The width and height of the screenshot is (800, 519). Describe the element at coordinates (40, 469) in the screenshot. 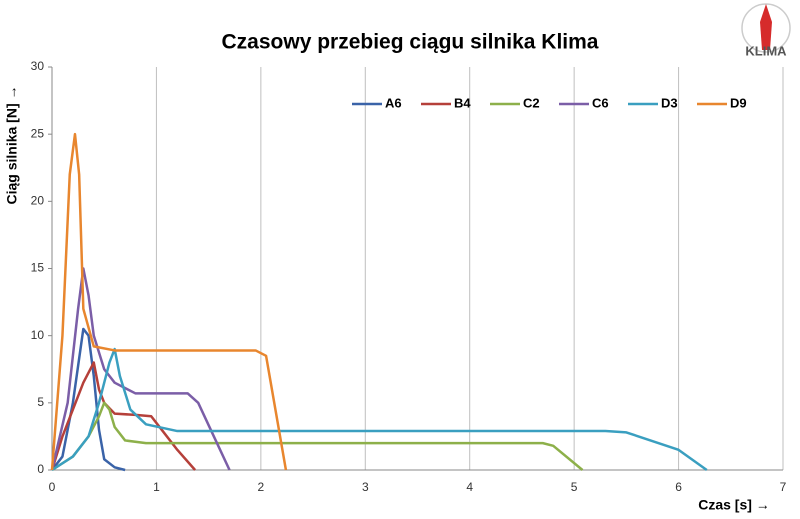

I see `y-tick-label: 0` at that location.